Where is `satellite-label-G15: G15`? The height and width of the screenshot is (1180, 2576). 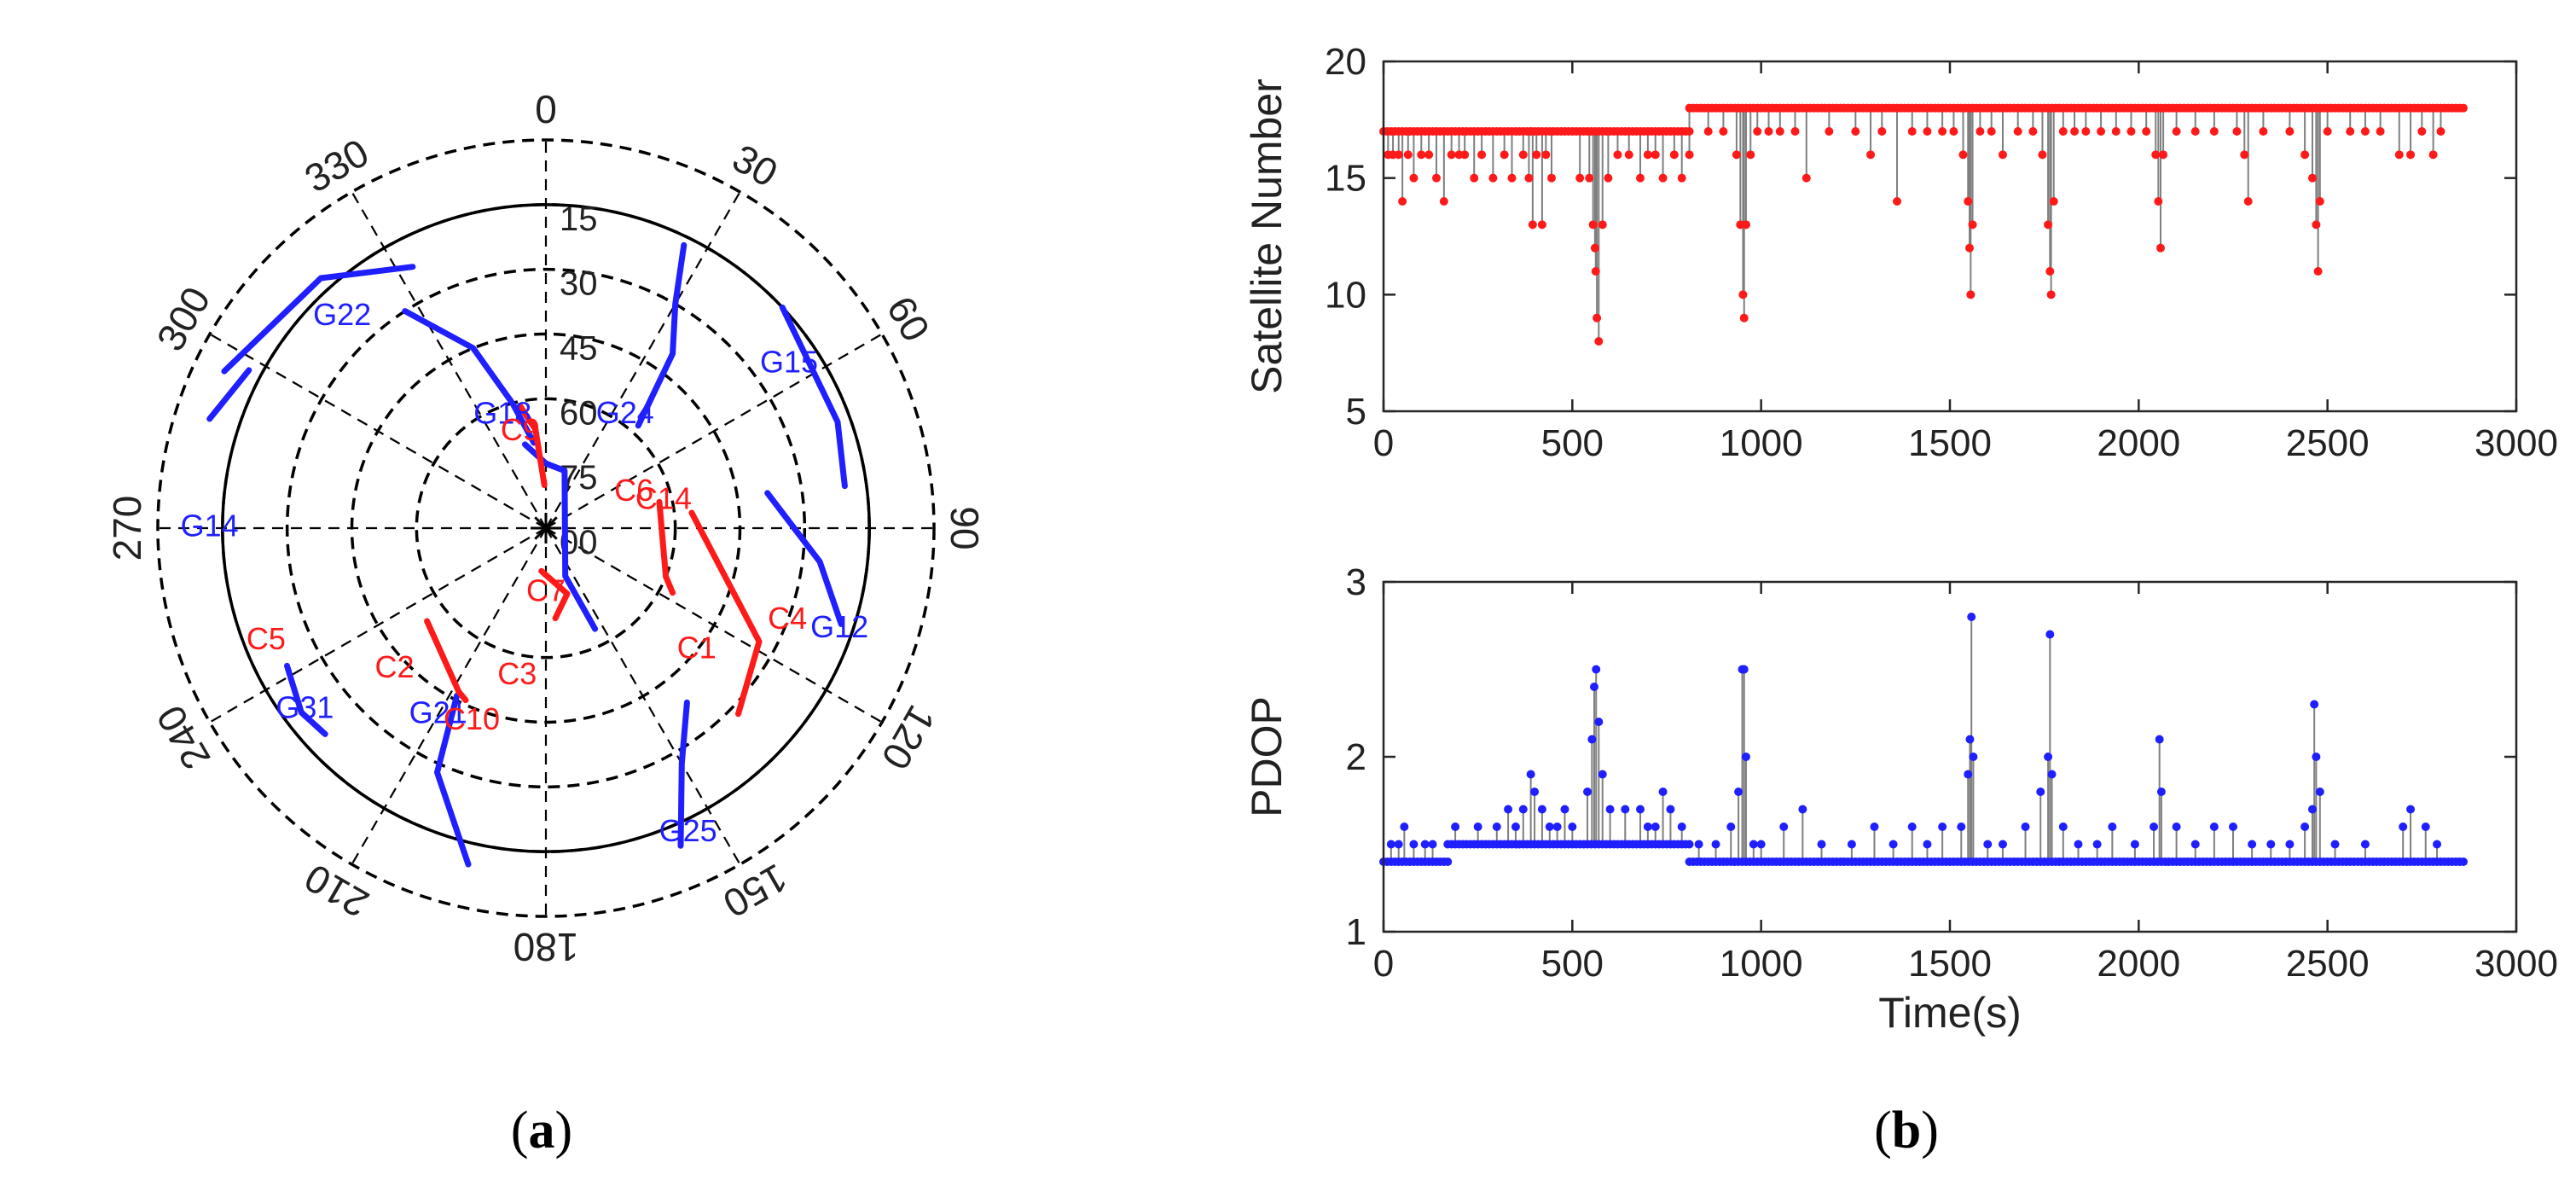
satellite-label-G15: G15 is located at coordinates (789, 361).